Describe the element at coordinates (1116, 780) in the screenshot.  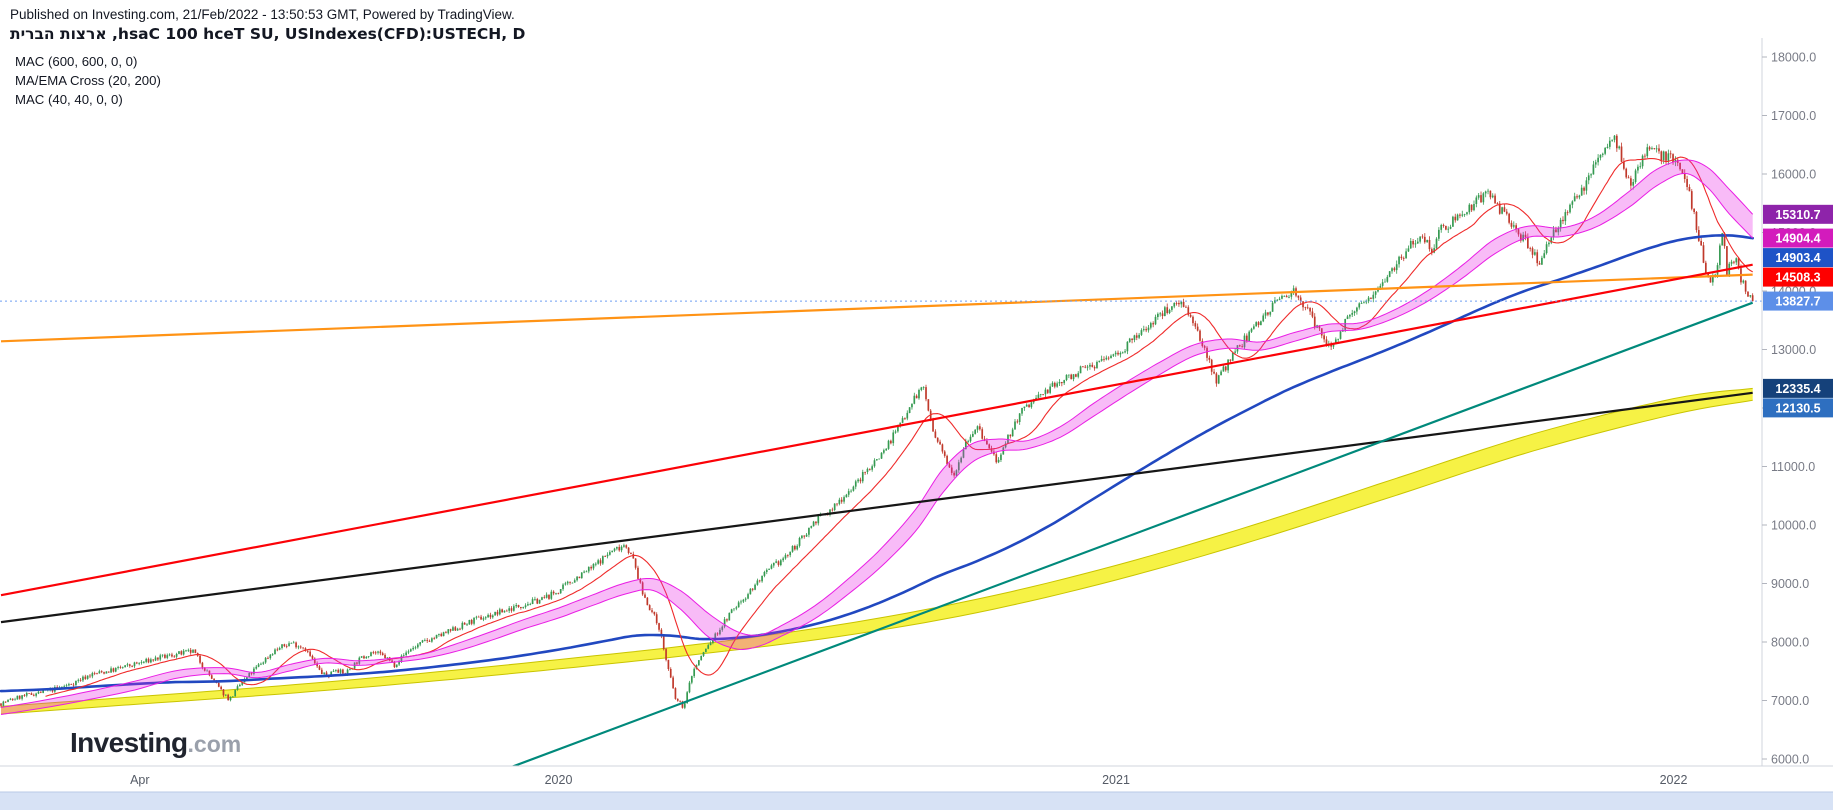
I see `time-axis-label: 2021` at that location.